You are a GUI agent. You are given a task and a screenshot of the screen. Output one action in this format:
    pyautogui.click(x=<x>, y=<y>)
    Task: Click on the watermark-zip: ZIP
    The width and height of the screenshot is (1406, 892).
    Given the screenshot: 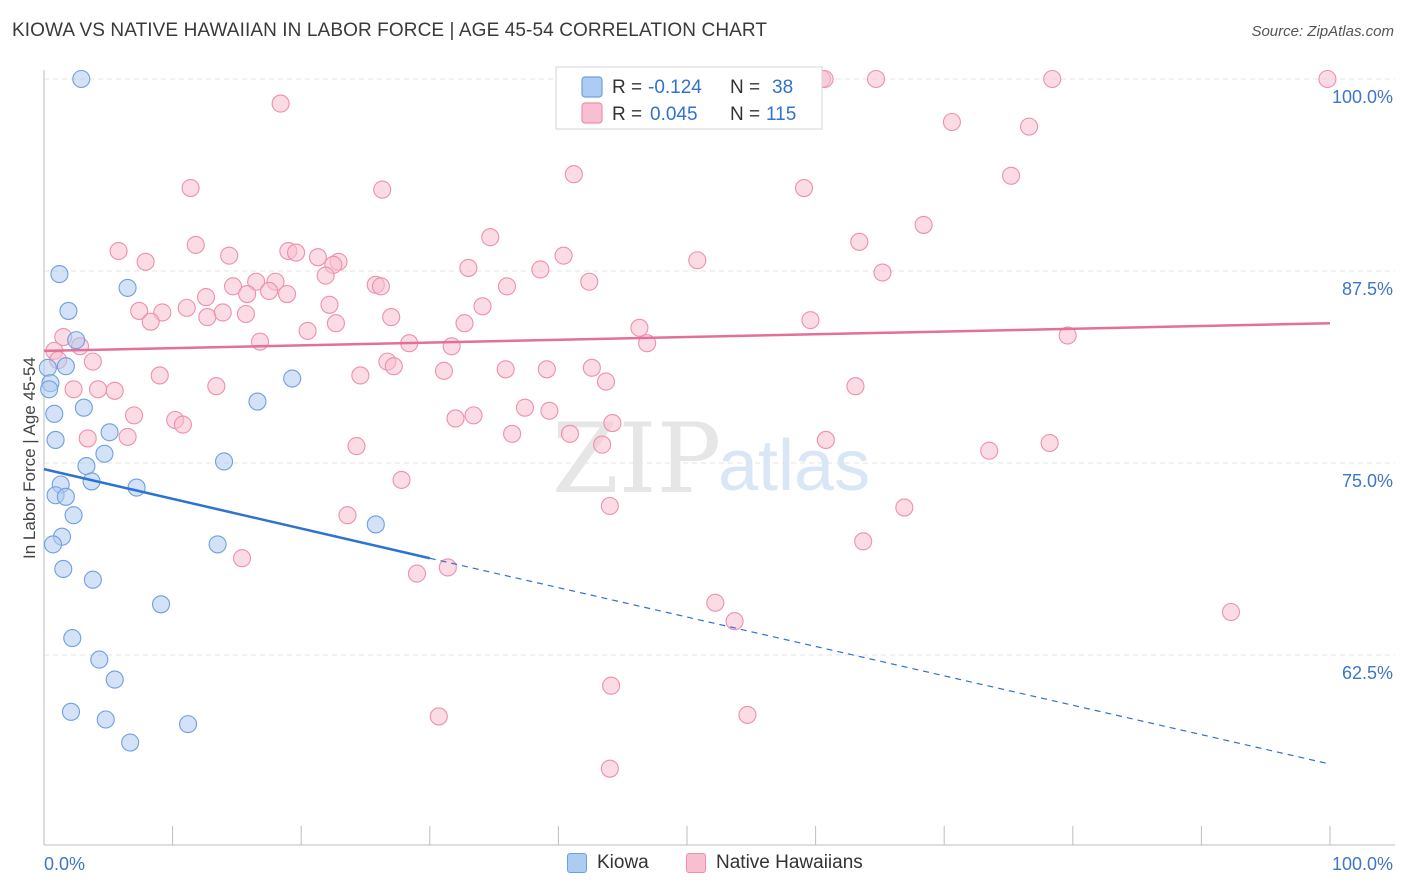 What is the action you would take?
    pyautogui.click(x=636, y=459)
    